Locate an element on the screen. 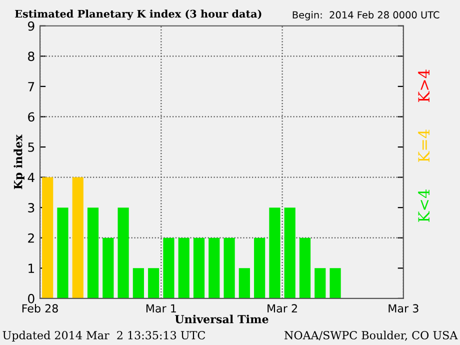 Image resolution: width=460 pixels, height=345 pixels. y-tick-label: 9 is located at coordinates (31, 26).